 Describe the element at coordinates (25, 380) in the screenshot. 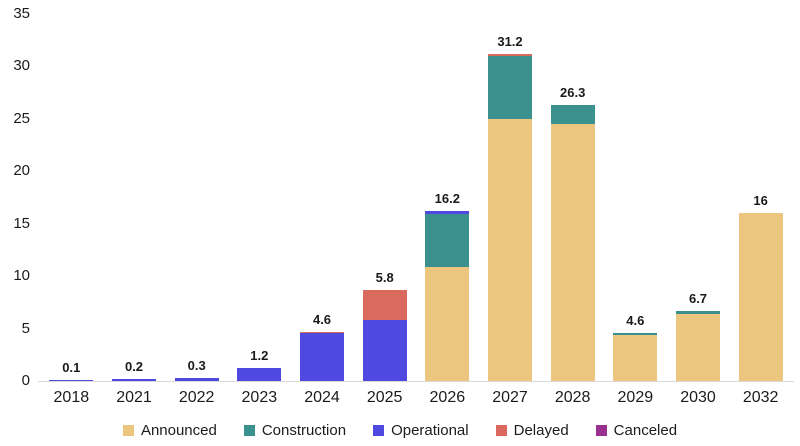

I see `y-axis-tick-label: 0` at that location.